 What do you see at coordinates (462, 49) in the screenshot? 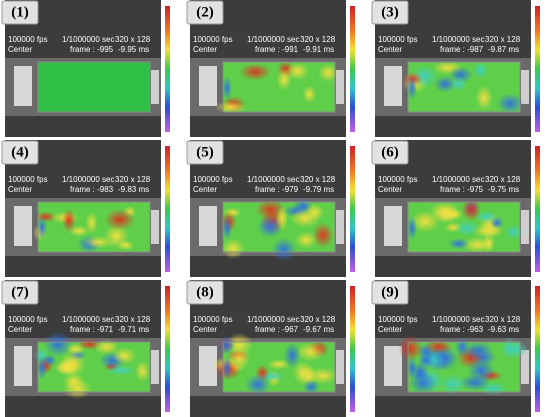
I see `frame: frame : -987` at bounding box center [462, 49].